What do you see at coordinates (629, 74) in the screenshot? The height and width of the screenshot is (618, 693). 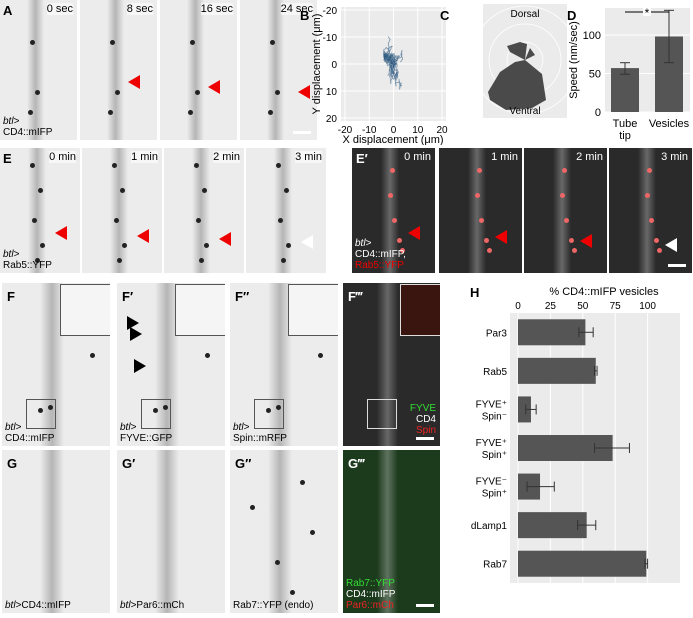 I see `chart-d-speed: 0 50 100 Tube tip Vesicles * Speed (nm/sec)` at bounding box center [629, 74].